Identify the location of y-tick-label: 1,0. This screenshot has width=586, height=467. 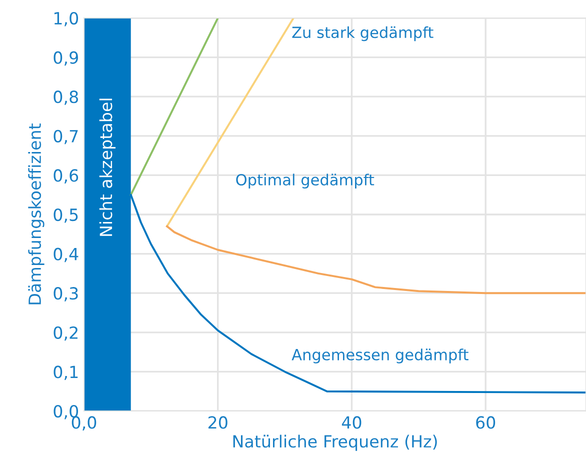
(66, 19).